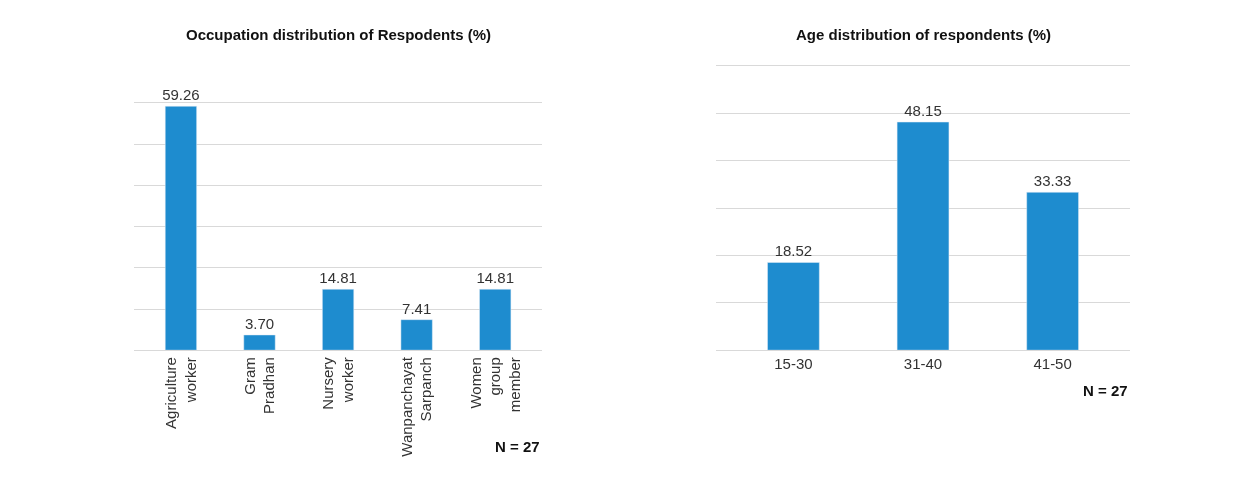  Describe the element at coordinates (259, 323) in the screenshot. I see `data-label: 3.70` at that location.